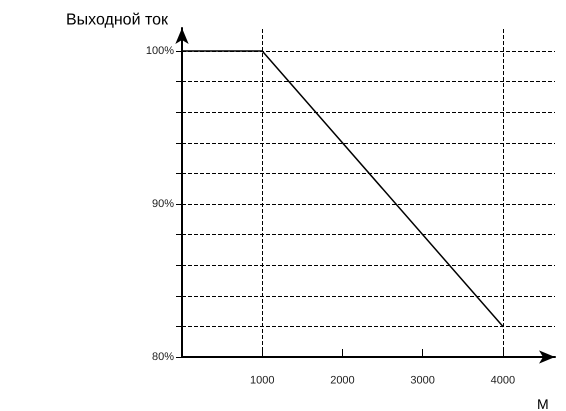  I want to click on y-tick-label: 80%, so click(163, 357).